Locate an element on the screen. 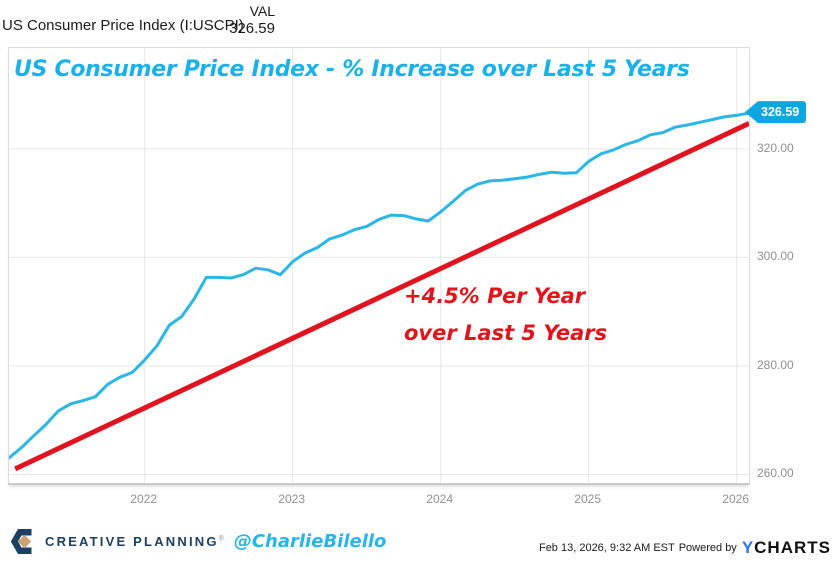  ycharts-logo-y: Y is located at coordinates (748, 547).